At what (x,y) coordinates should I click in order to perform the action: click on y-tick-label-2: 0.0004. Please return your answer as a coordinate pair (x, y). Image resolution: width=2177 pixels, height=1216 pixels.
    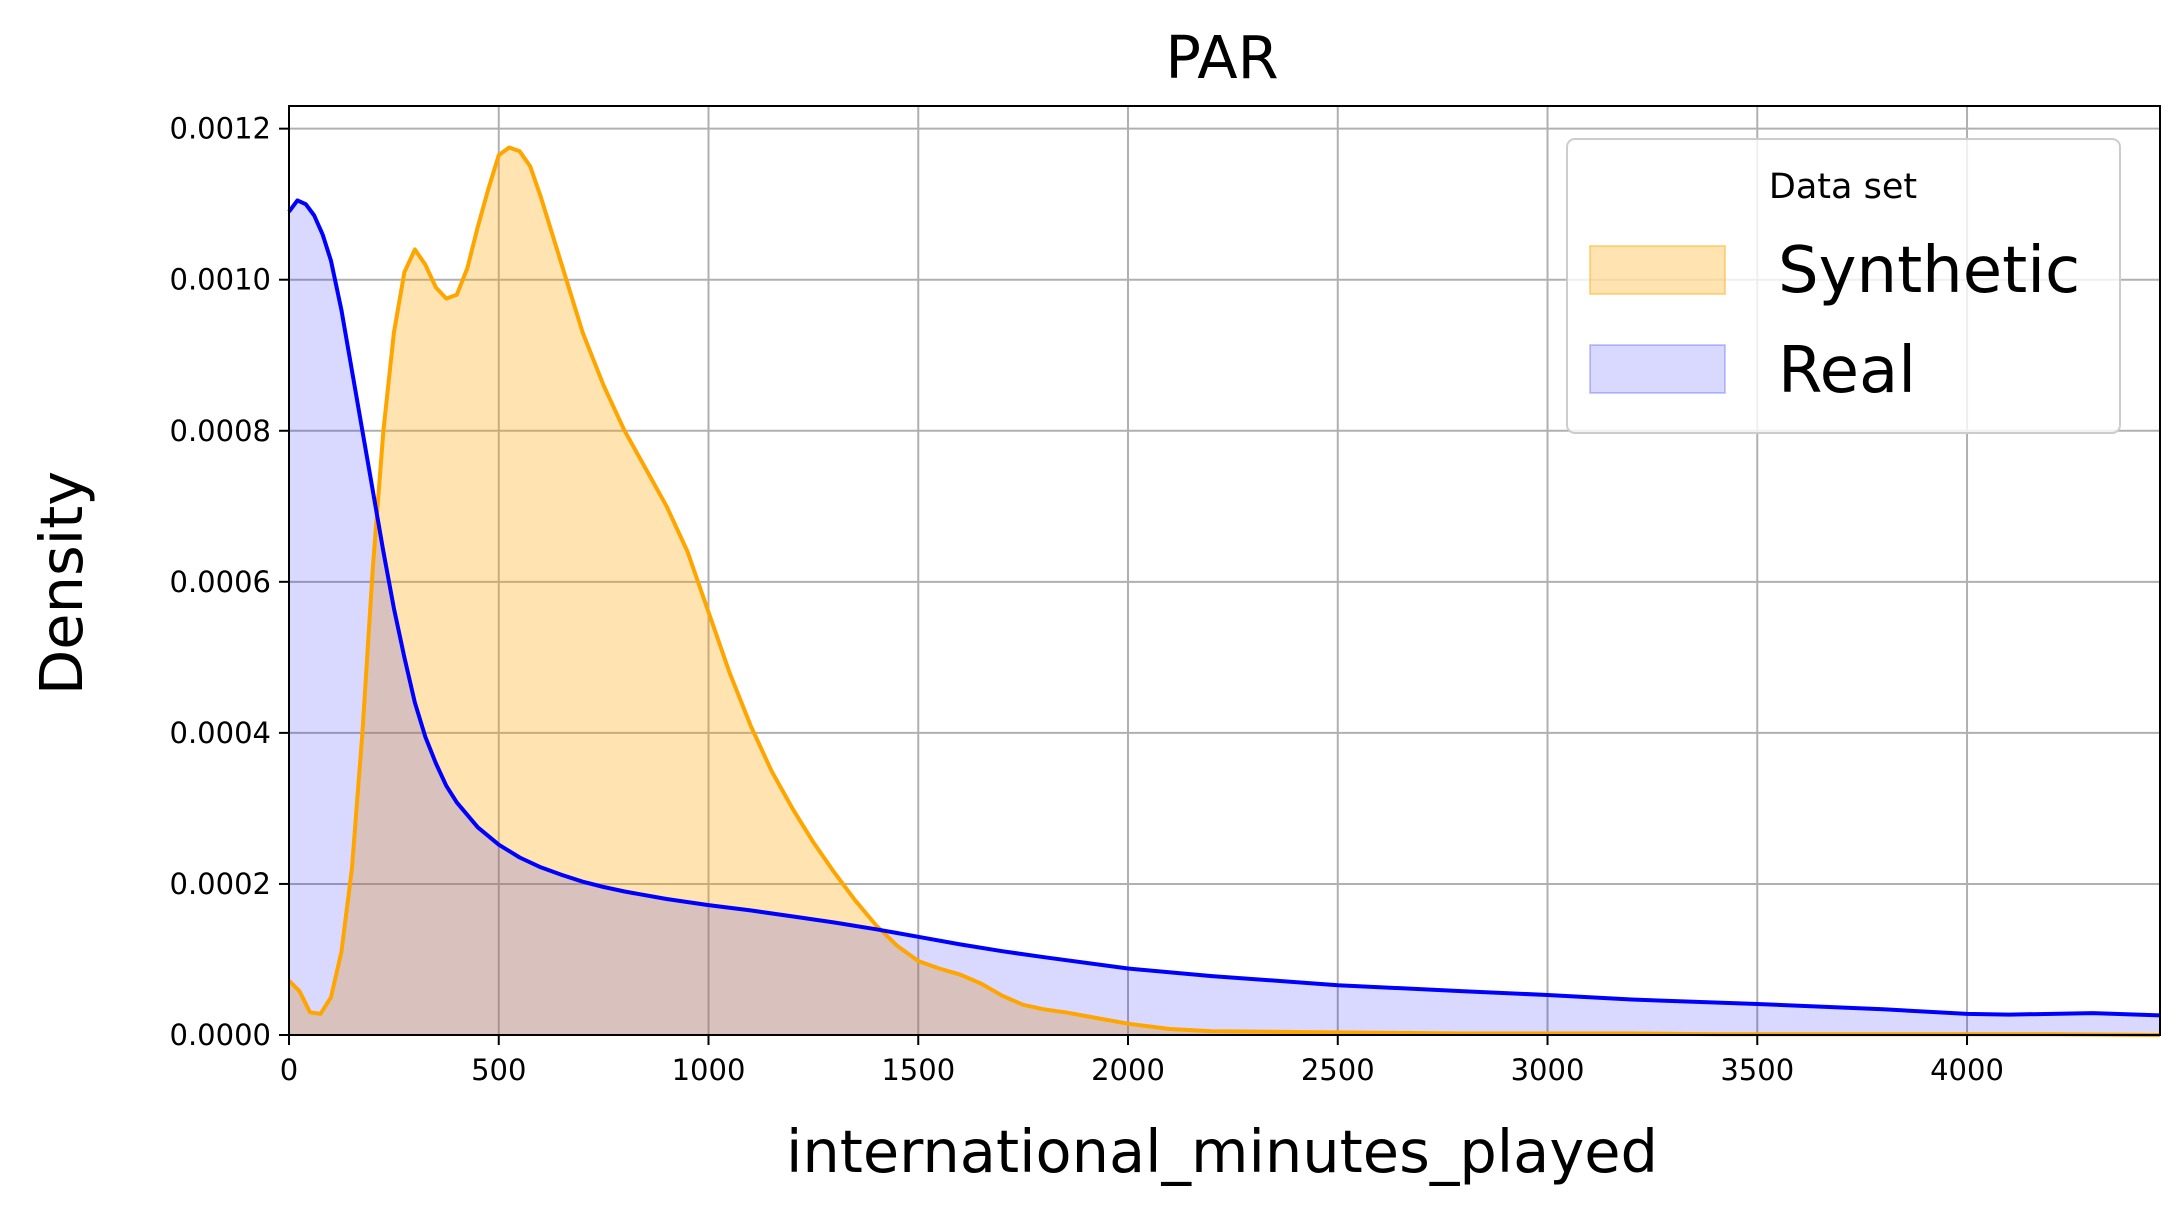
    Looking at the image, I should click on (220, 733).